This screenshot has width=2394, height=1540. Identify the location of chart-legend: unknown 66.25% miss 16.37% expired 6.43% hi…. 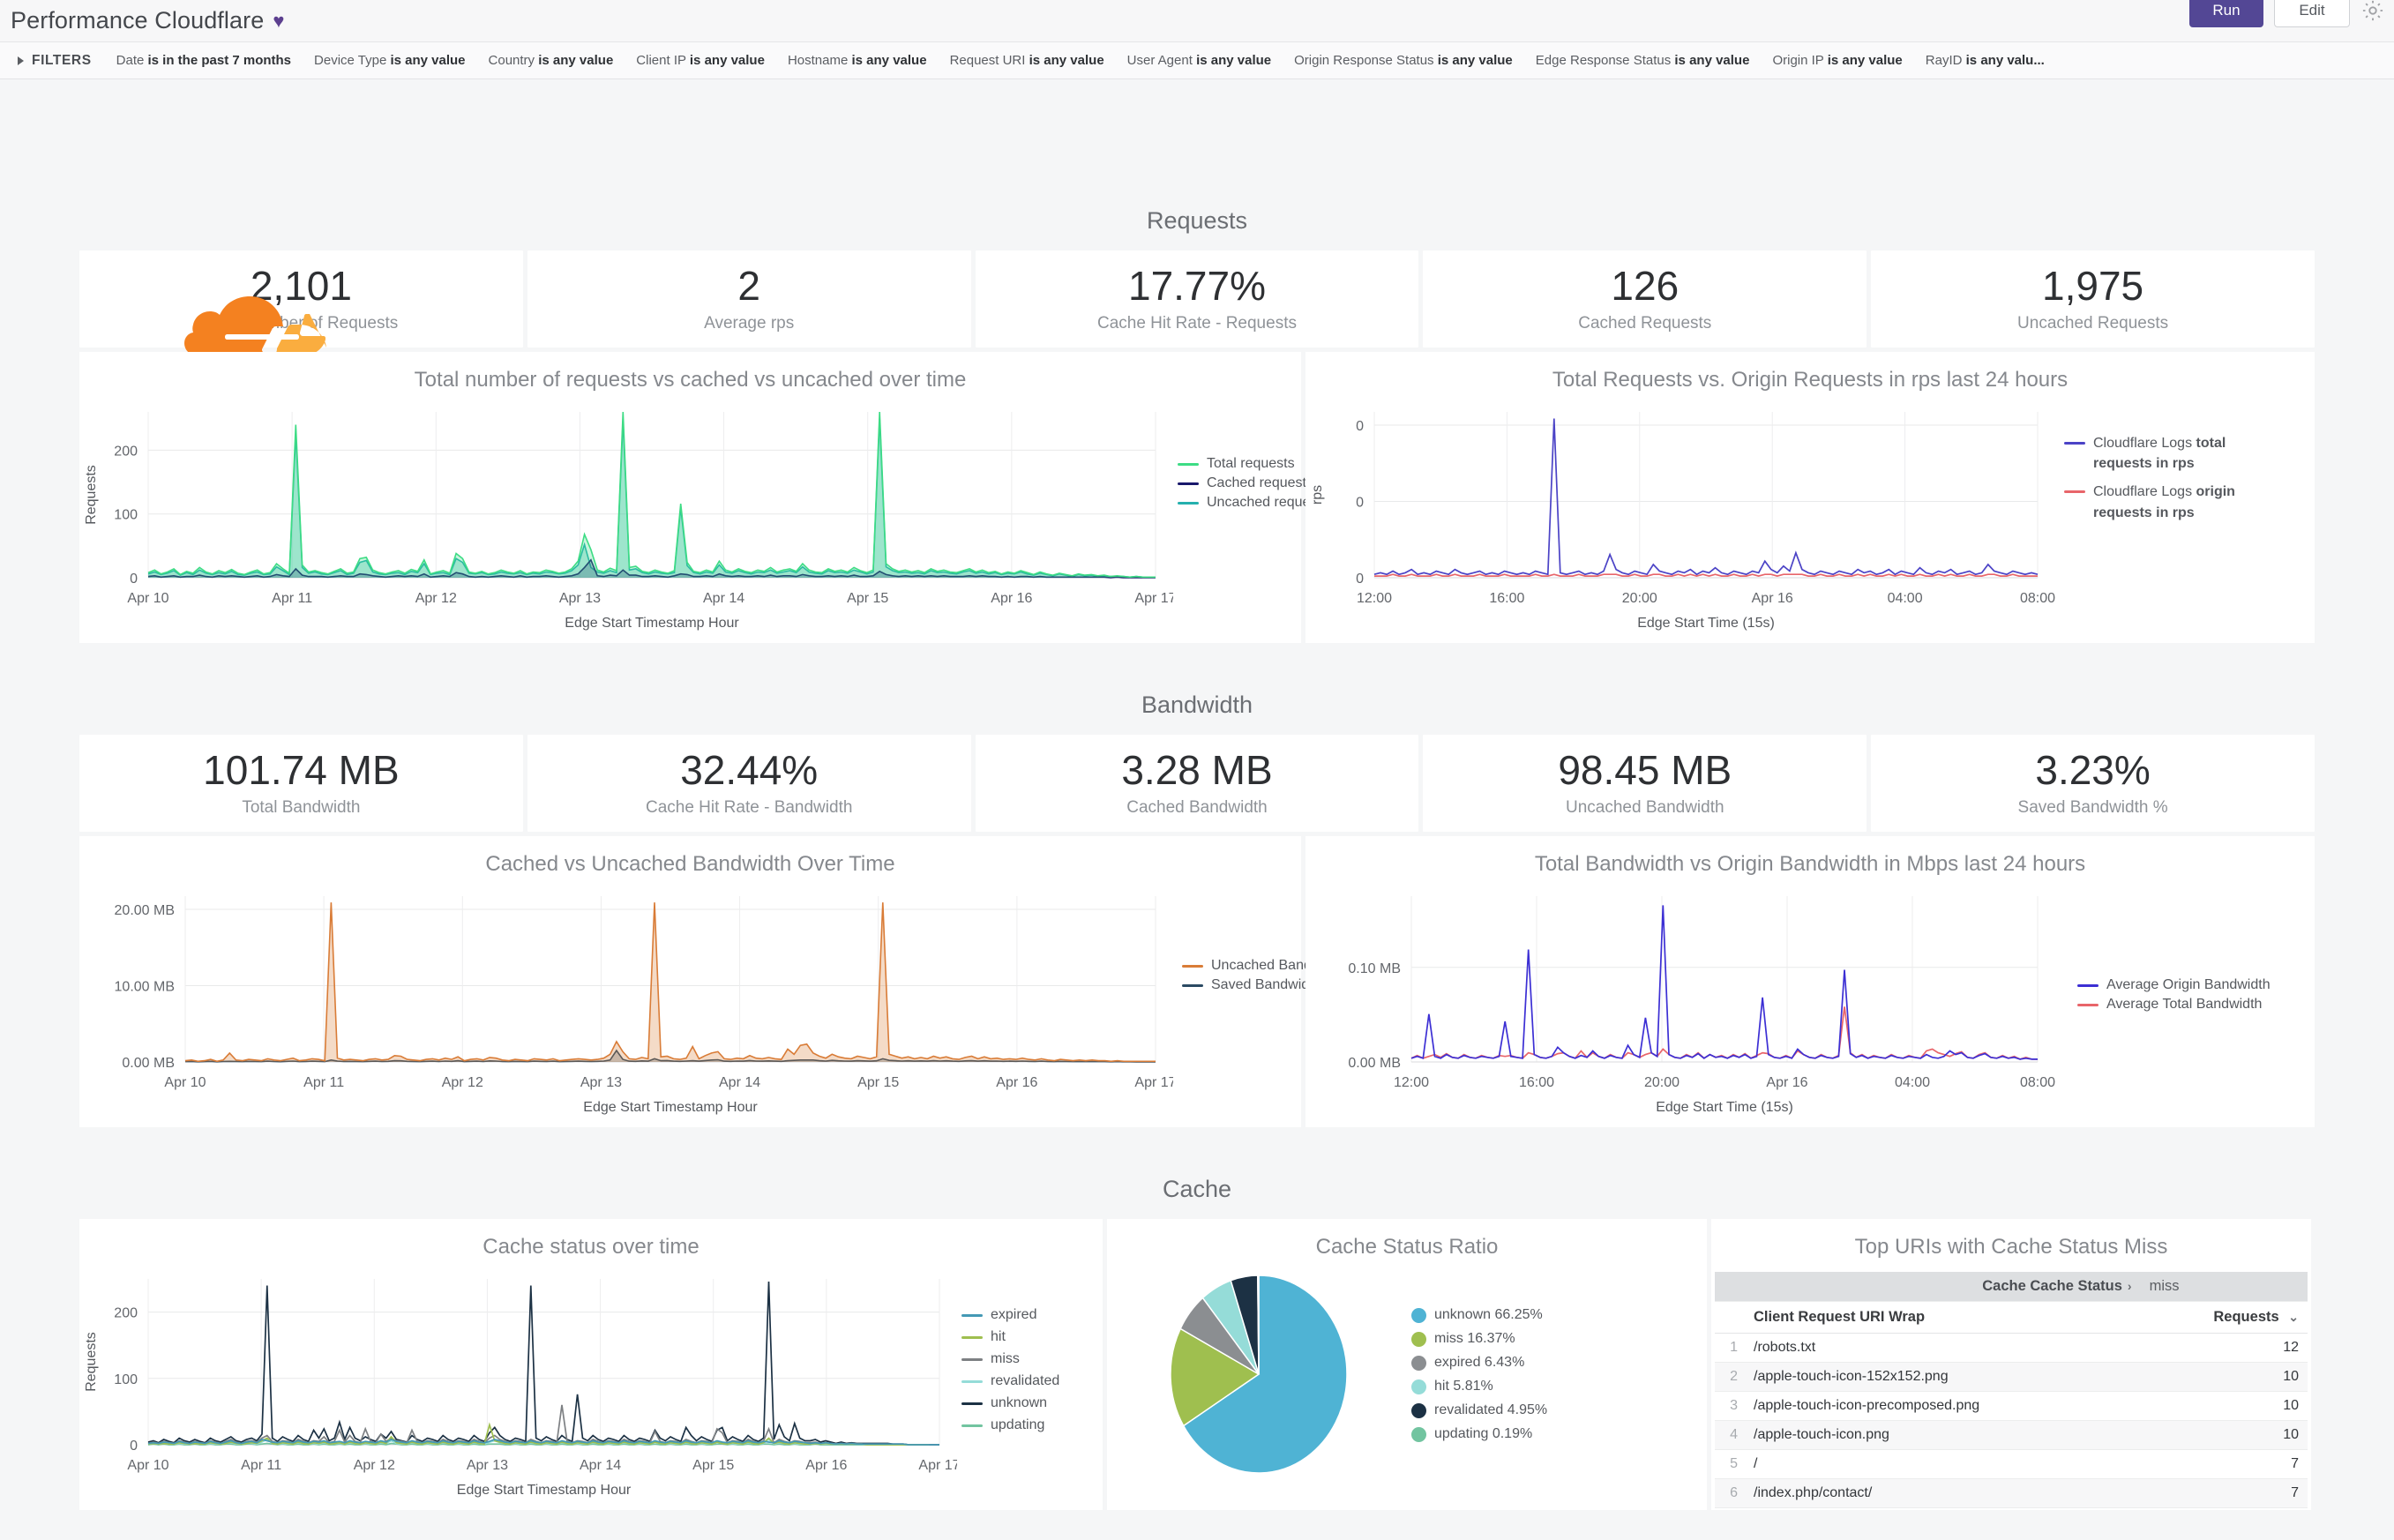
(1479, 1374).